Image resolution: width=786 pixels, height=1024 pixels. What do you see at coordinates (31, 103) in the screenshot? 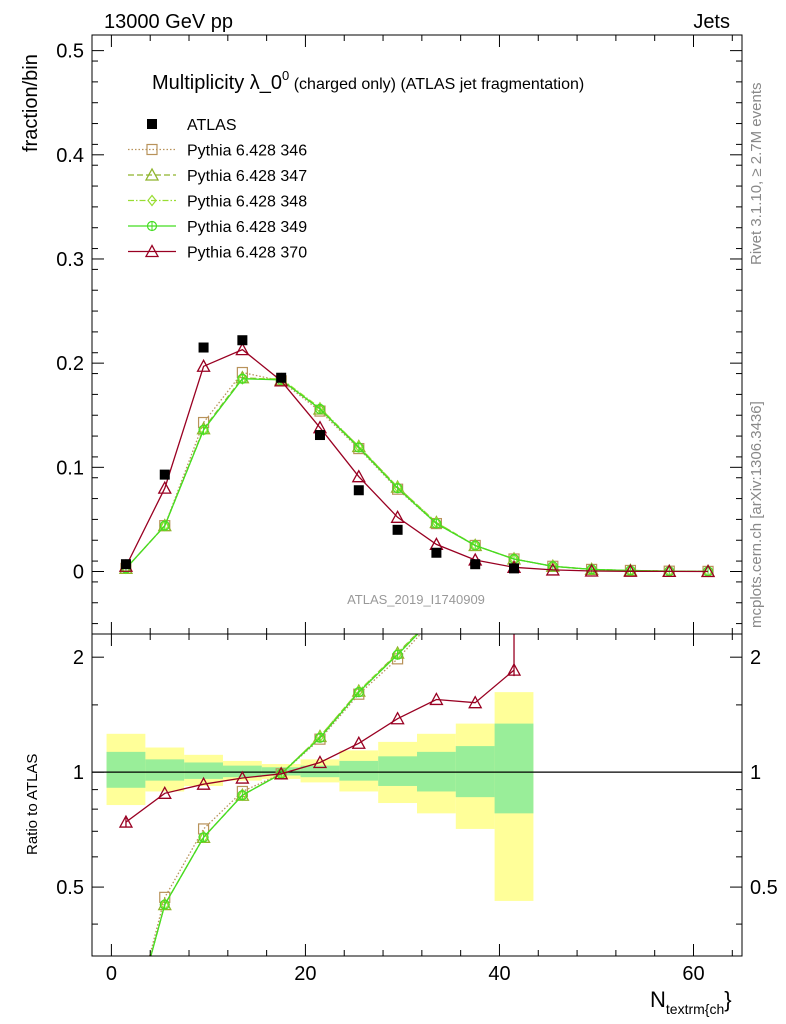
I see `top-ylabel: fraction/bin` at bounding box center [31, 103].